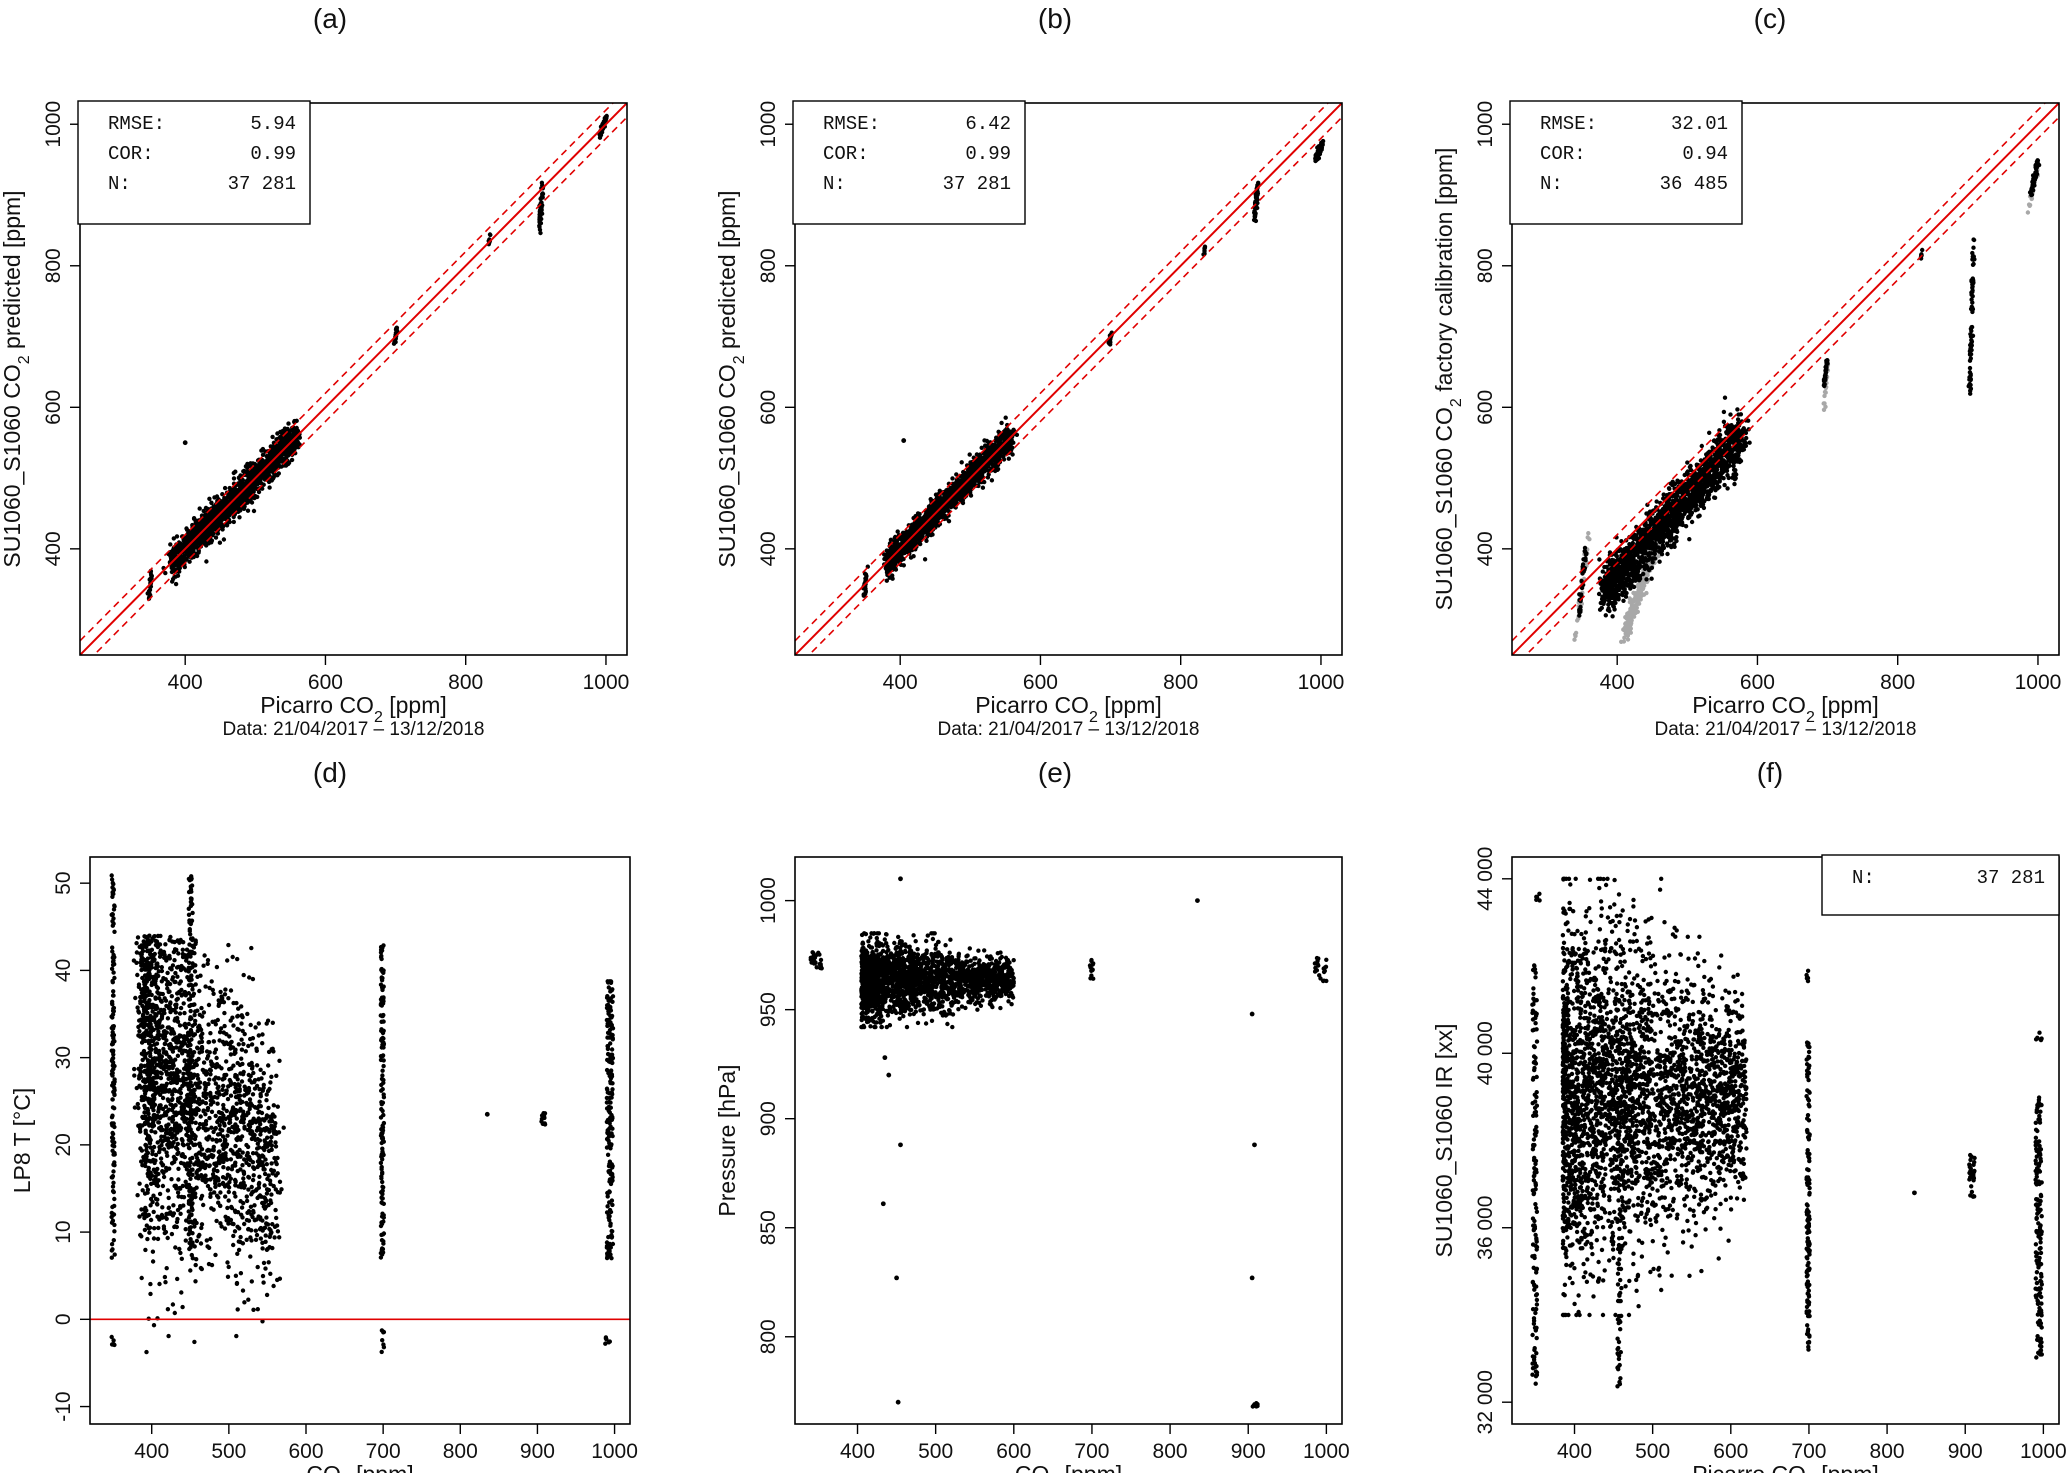 The width and height of the screenshot is (2067, 1473). I want to click on y-tick-label: 44 000, so click(1485, 879).